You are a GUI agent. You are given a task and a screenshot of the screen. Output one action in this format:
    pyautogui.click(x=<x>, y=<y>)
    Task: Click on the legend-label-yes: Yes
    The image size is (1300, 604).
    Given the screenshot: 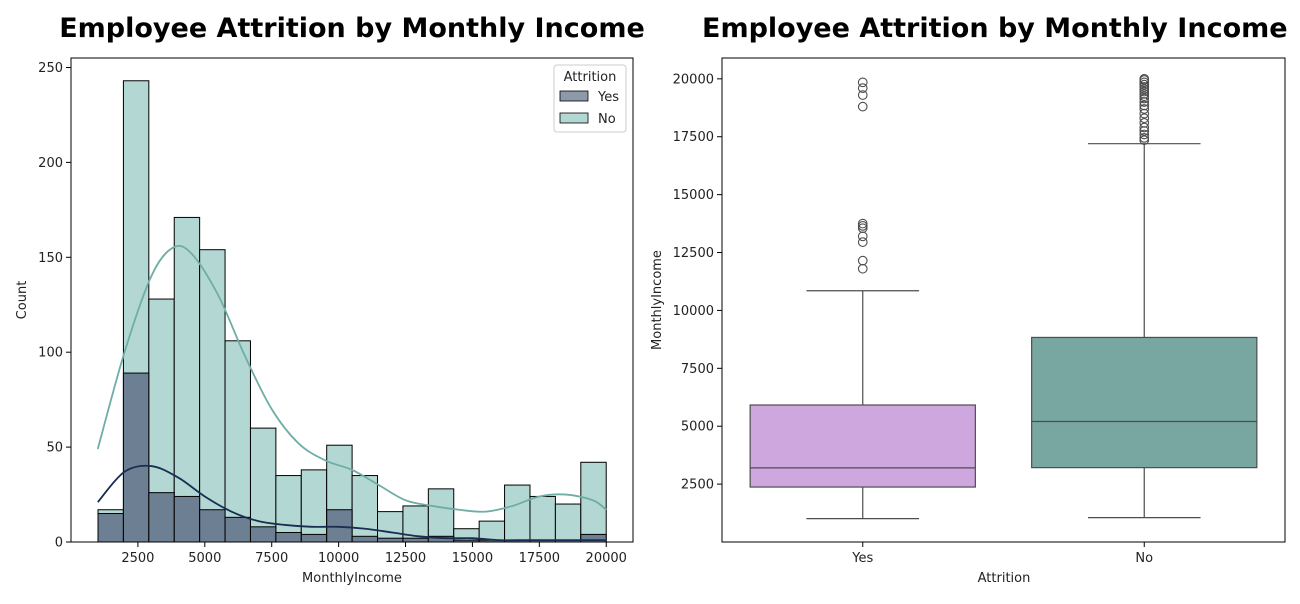 What is the action you would take?
    pyautogui.click(x=608, y=97)
    